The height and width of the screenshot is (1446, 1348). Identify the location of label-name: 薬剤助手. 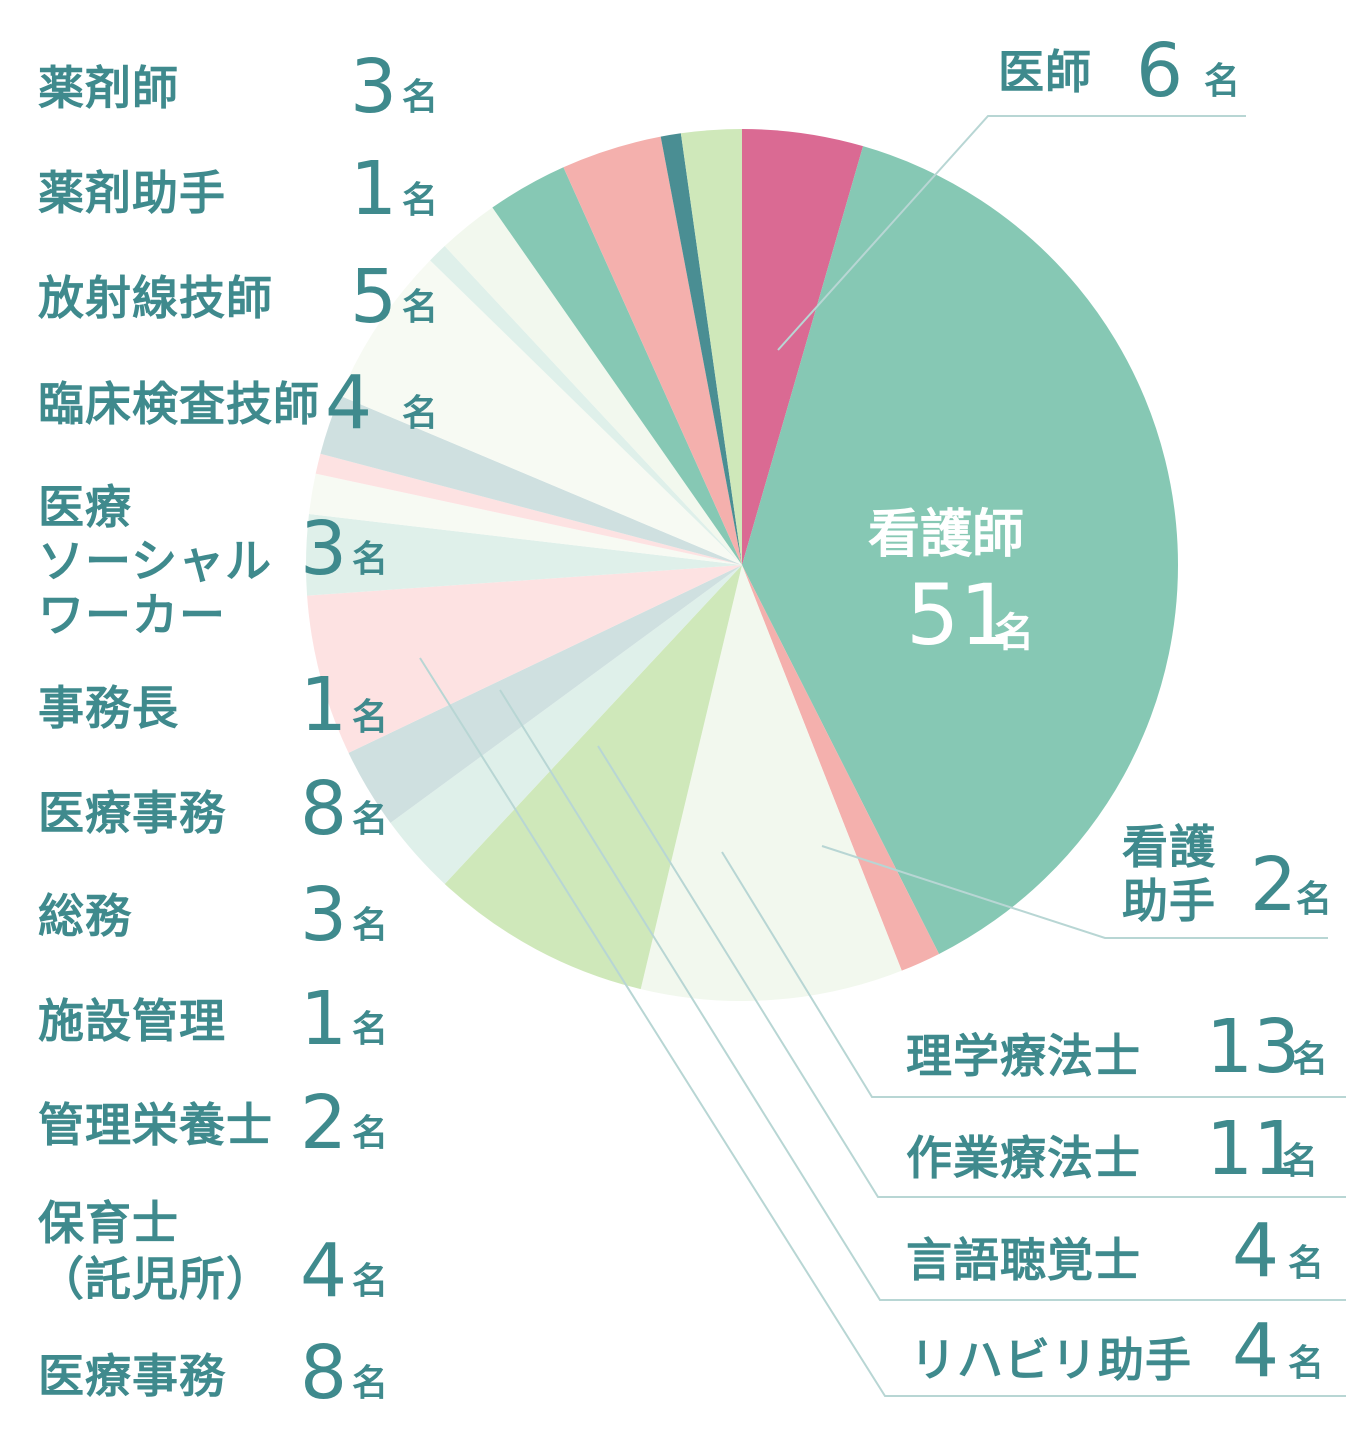
(132, 193).